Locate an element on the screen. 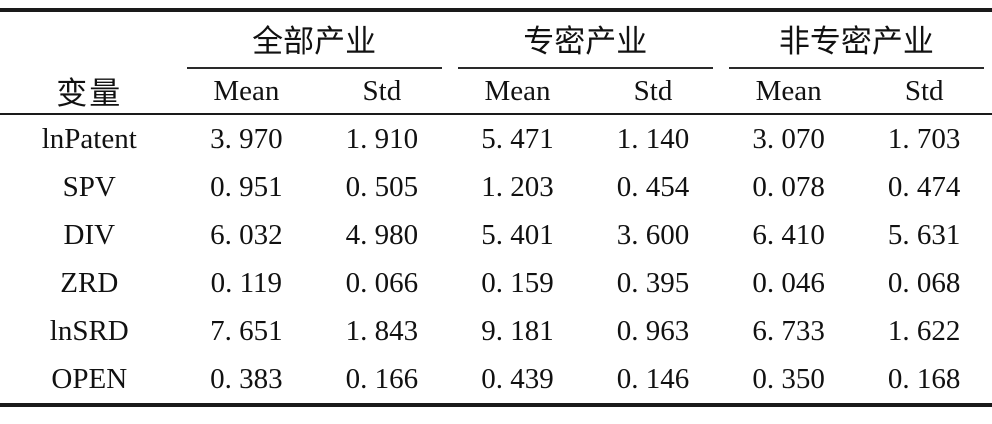 Image resolution: width=992 pixels, height=424 pixels. cell-value: 0. 078 is located at coordinates (788, 186).